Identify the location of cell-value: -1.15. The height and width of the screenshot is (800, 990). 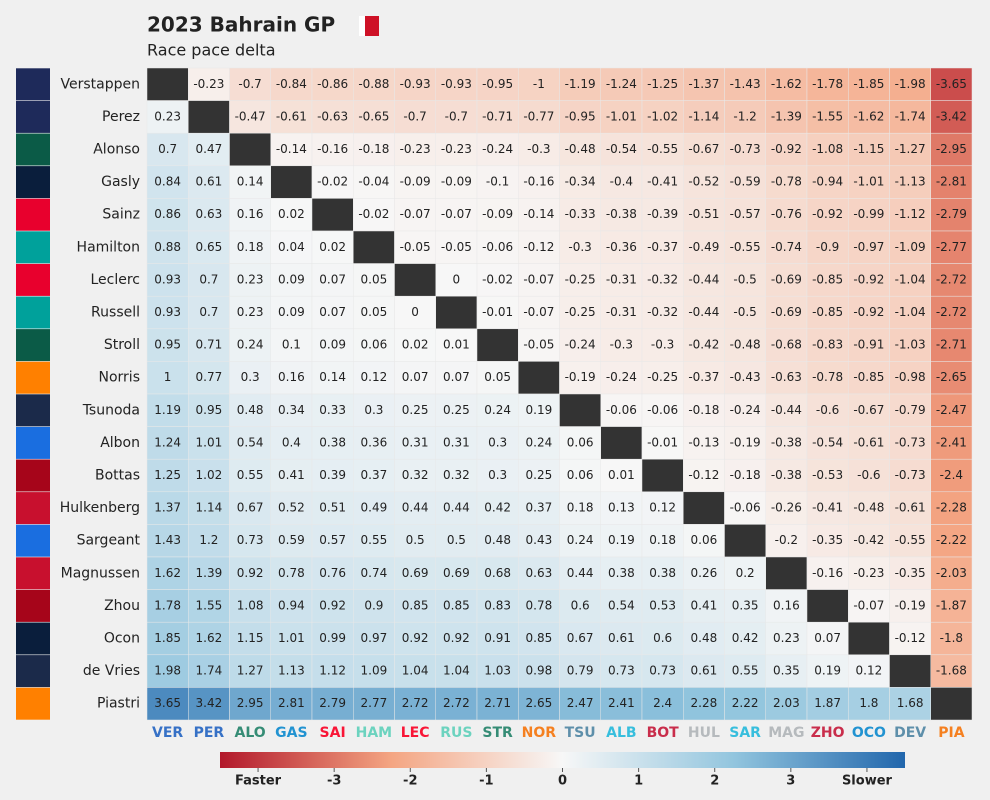
(868, 149).